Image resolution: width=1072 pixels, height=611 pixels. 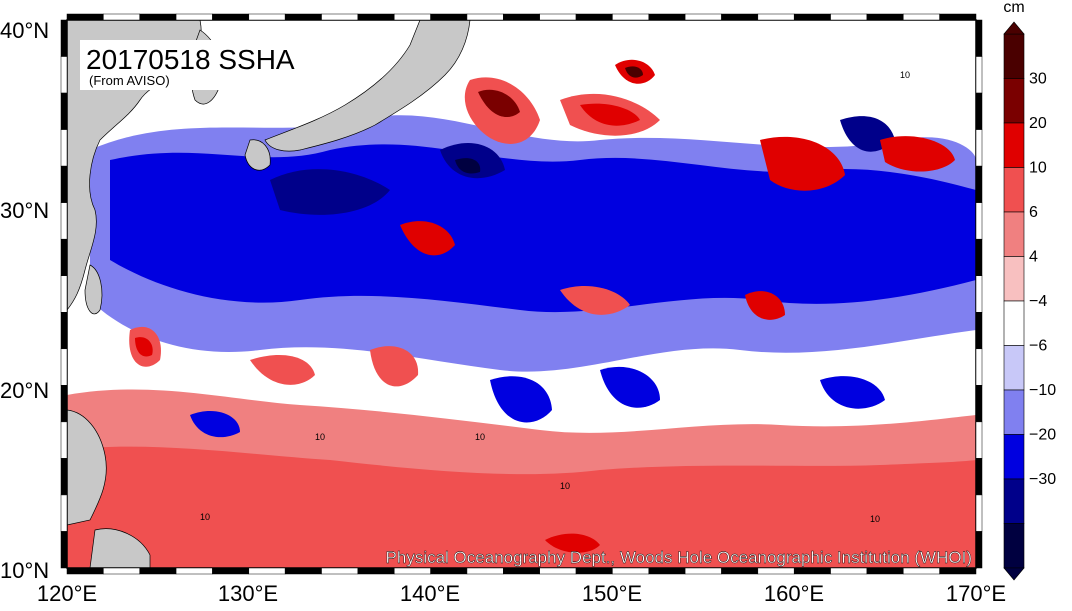 I want to click on lon-label: 160°E, so click(x=794, y=593).